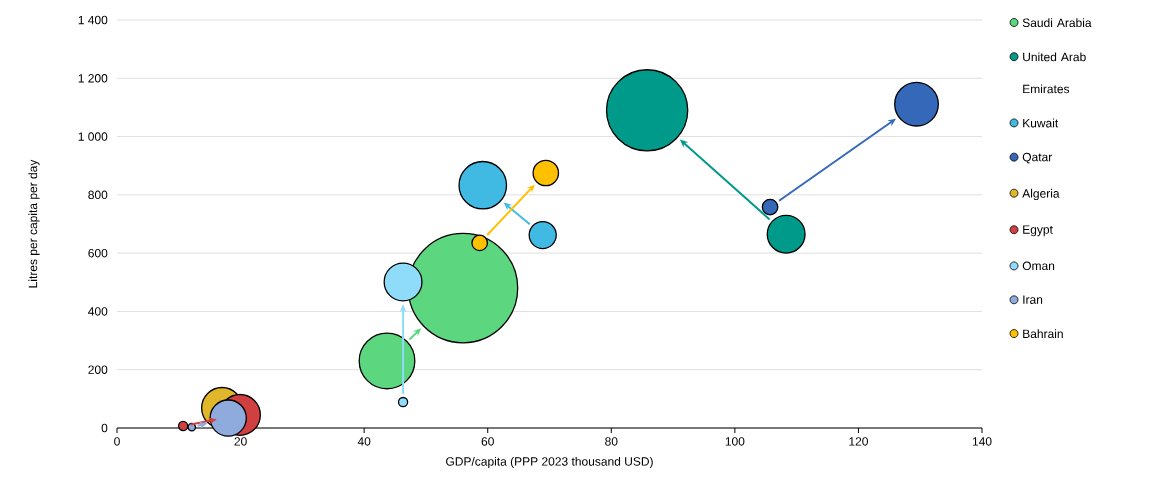 The image size is (1156, 492). I want to click on y-tick-label: 0, so click(104, 428).